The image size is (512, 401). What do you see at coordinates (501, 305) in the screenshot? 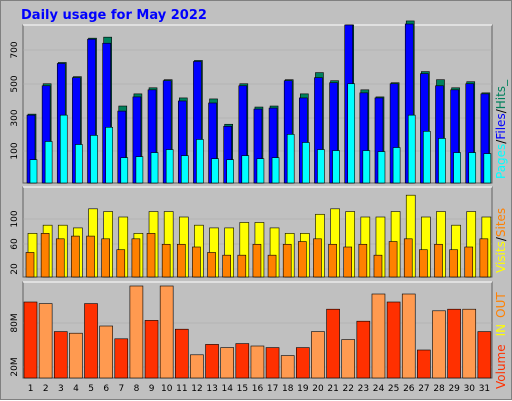
I see `legend-out: OUT` at bounding box center [501, 305].